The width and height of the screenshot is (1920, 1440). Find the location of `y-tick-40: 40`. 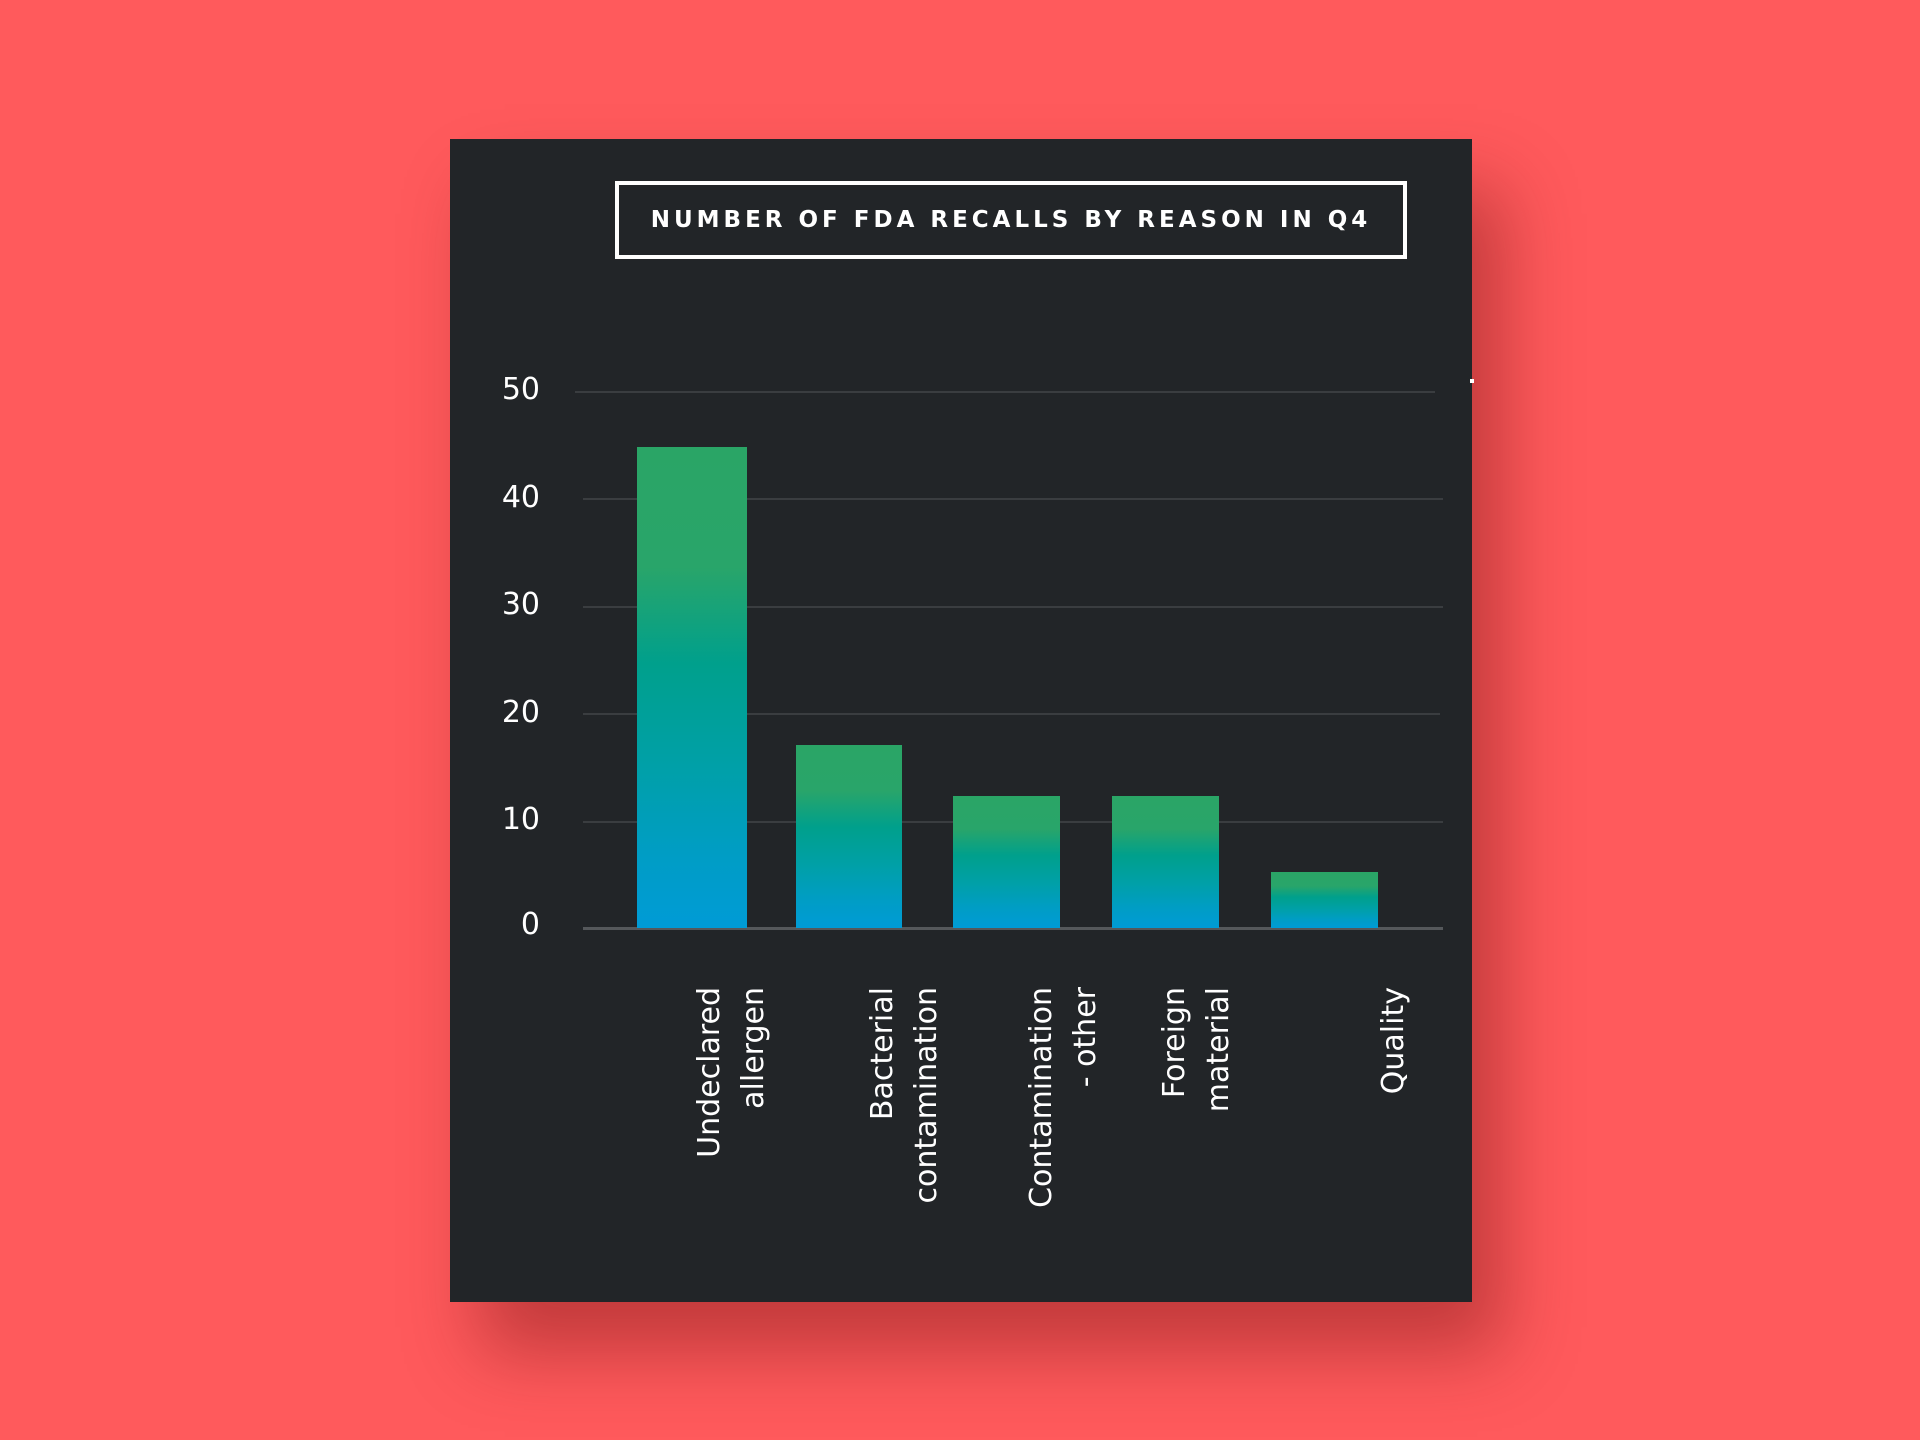

y-tick-40: 40 is located at coordinates (520, 497).